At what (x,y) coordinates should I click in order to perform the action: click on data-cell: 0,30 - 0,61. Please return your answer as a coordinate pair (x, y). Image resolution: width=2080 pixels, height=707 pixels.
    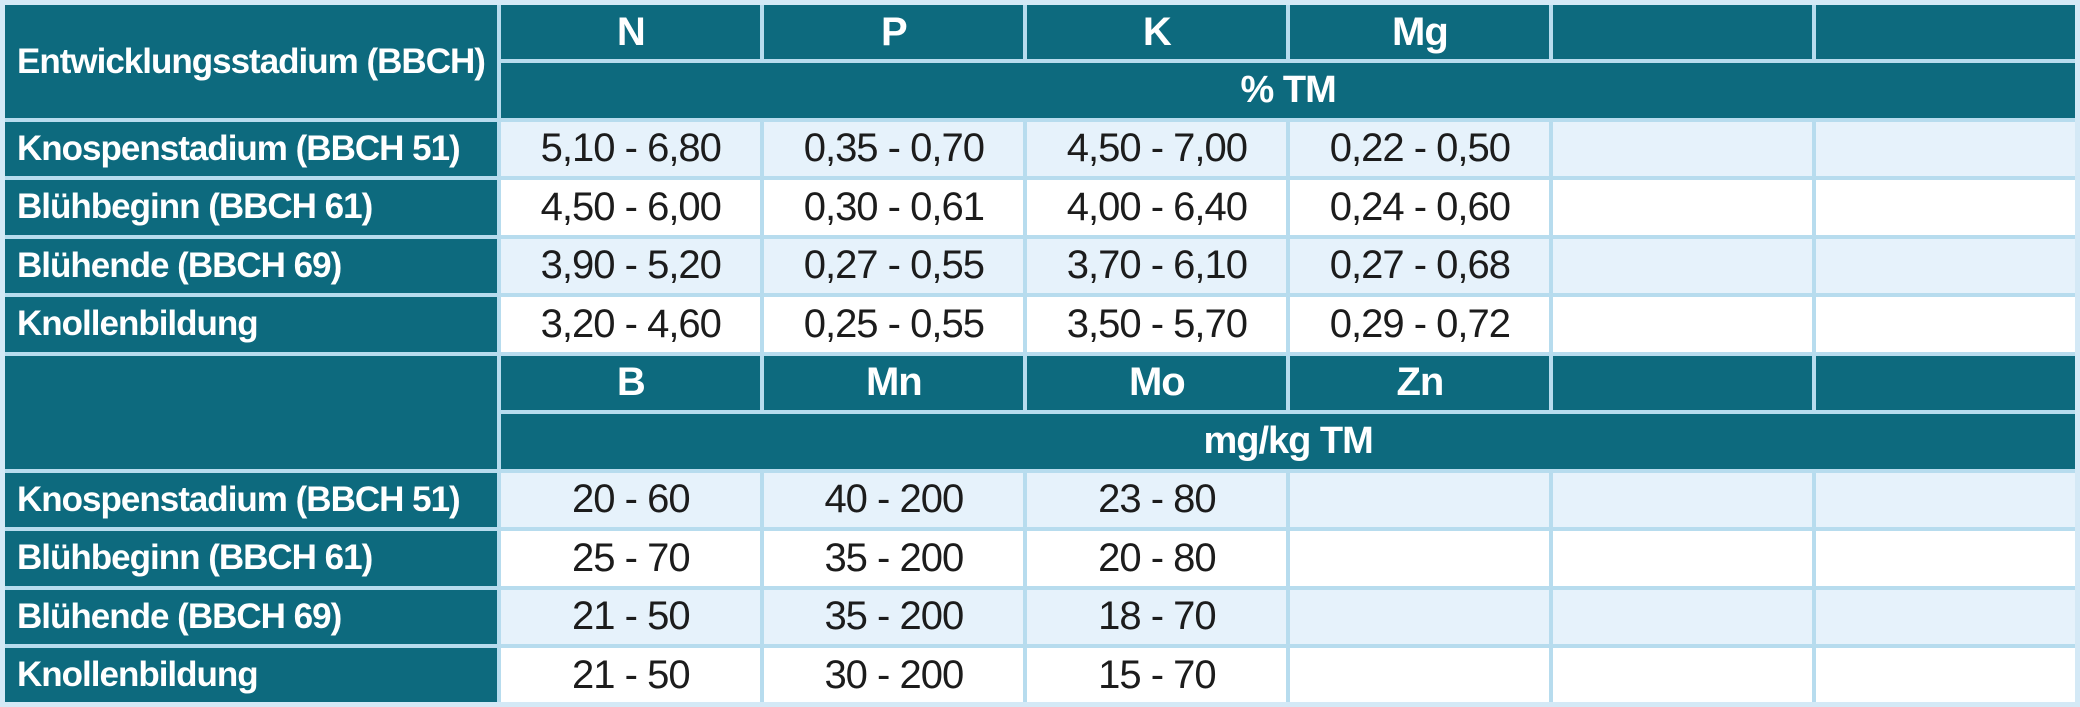
    Looking at the image, I should click on (894, 207).